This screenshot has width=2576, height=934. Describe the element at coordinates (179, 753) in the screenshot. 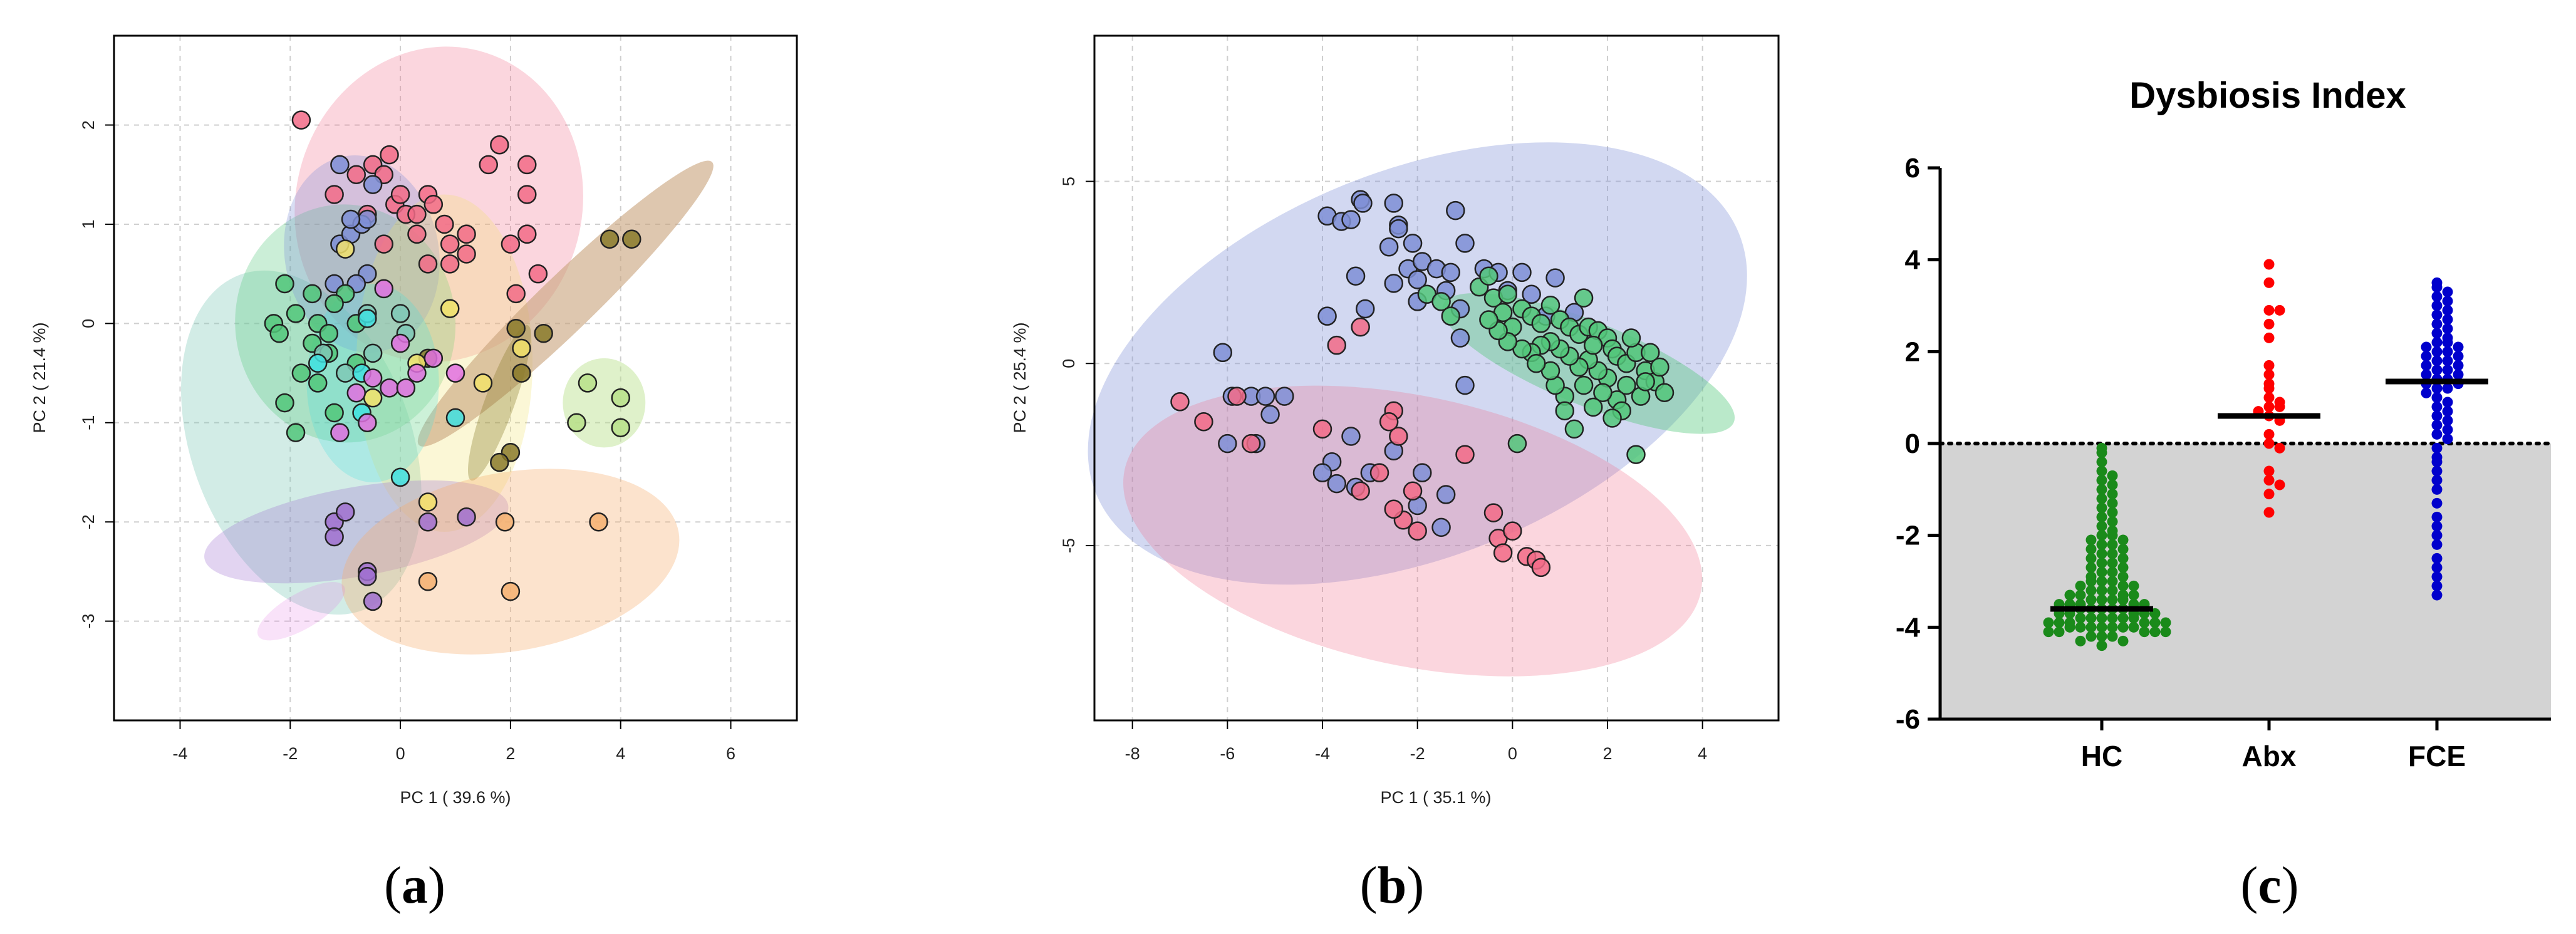

I see `x-tick-label: -4` at that location.